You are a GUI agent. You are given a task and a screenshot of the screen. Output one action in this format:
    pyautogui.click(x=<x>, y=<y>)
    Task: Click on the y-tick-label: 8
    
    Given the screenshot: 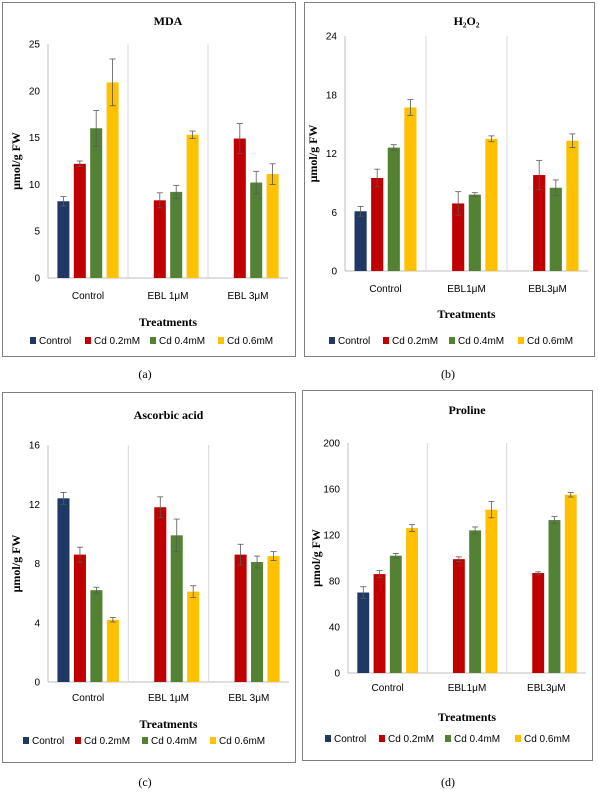 What is the action you would take?
    pyautogui.click(x=37, y=564)
    